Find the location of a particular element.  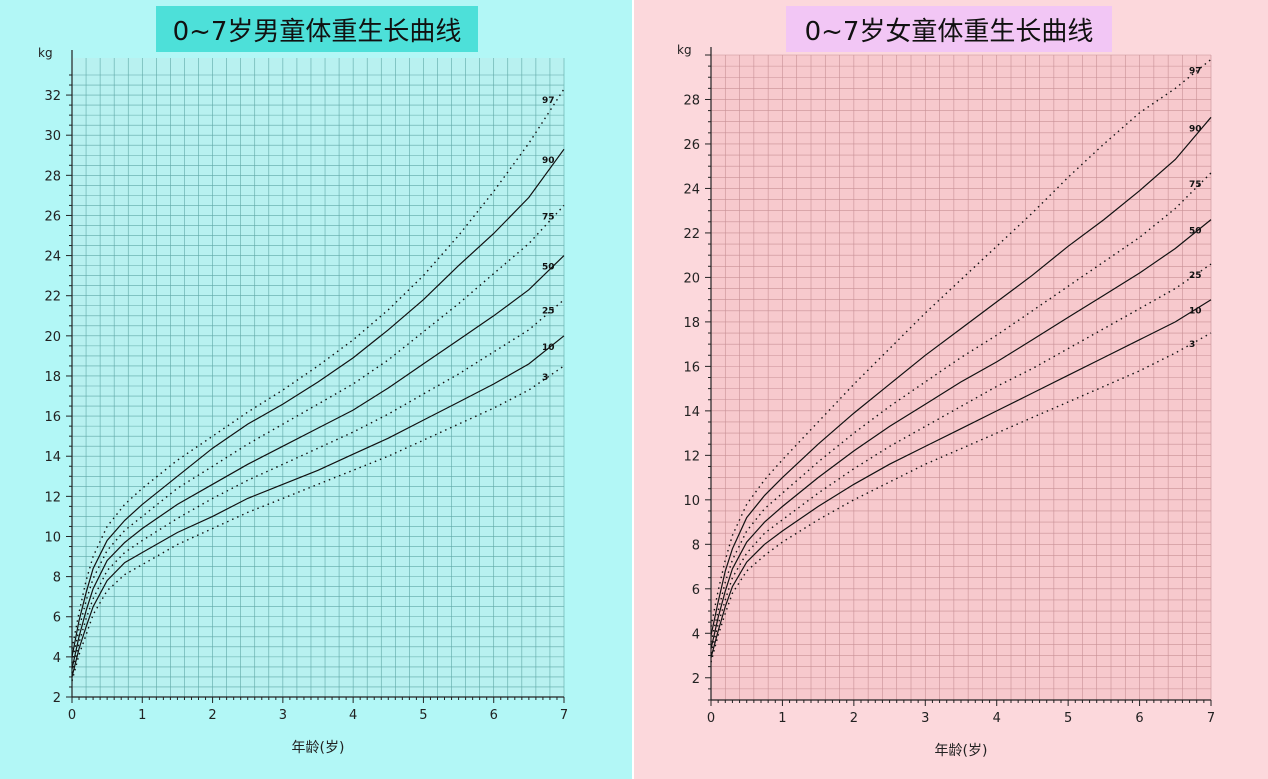

girls-chart-title: 0~7岁女童体重生长曲线 is located at coordinates (949, 29).